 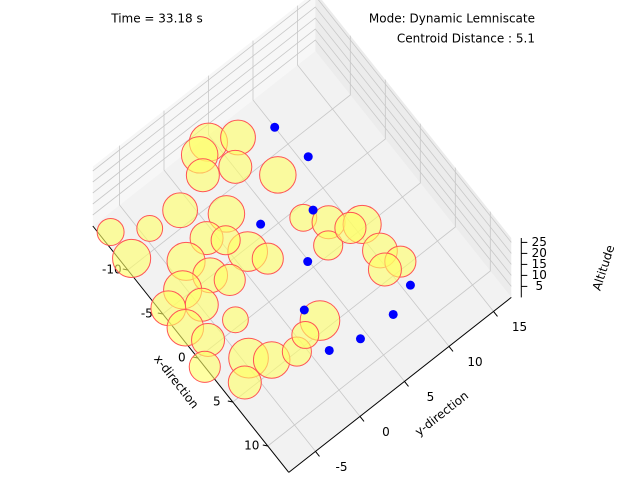 What do you see at coordinates (147, 314) in the screenshot?
I see `x-tick-label: -5` at bounding box center [147, 314].